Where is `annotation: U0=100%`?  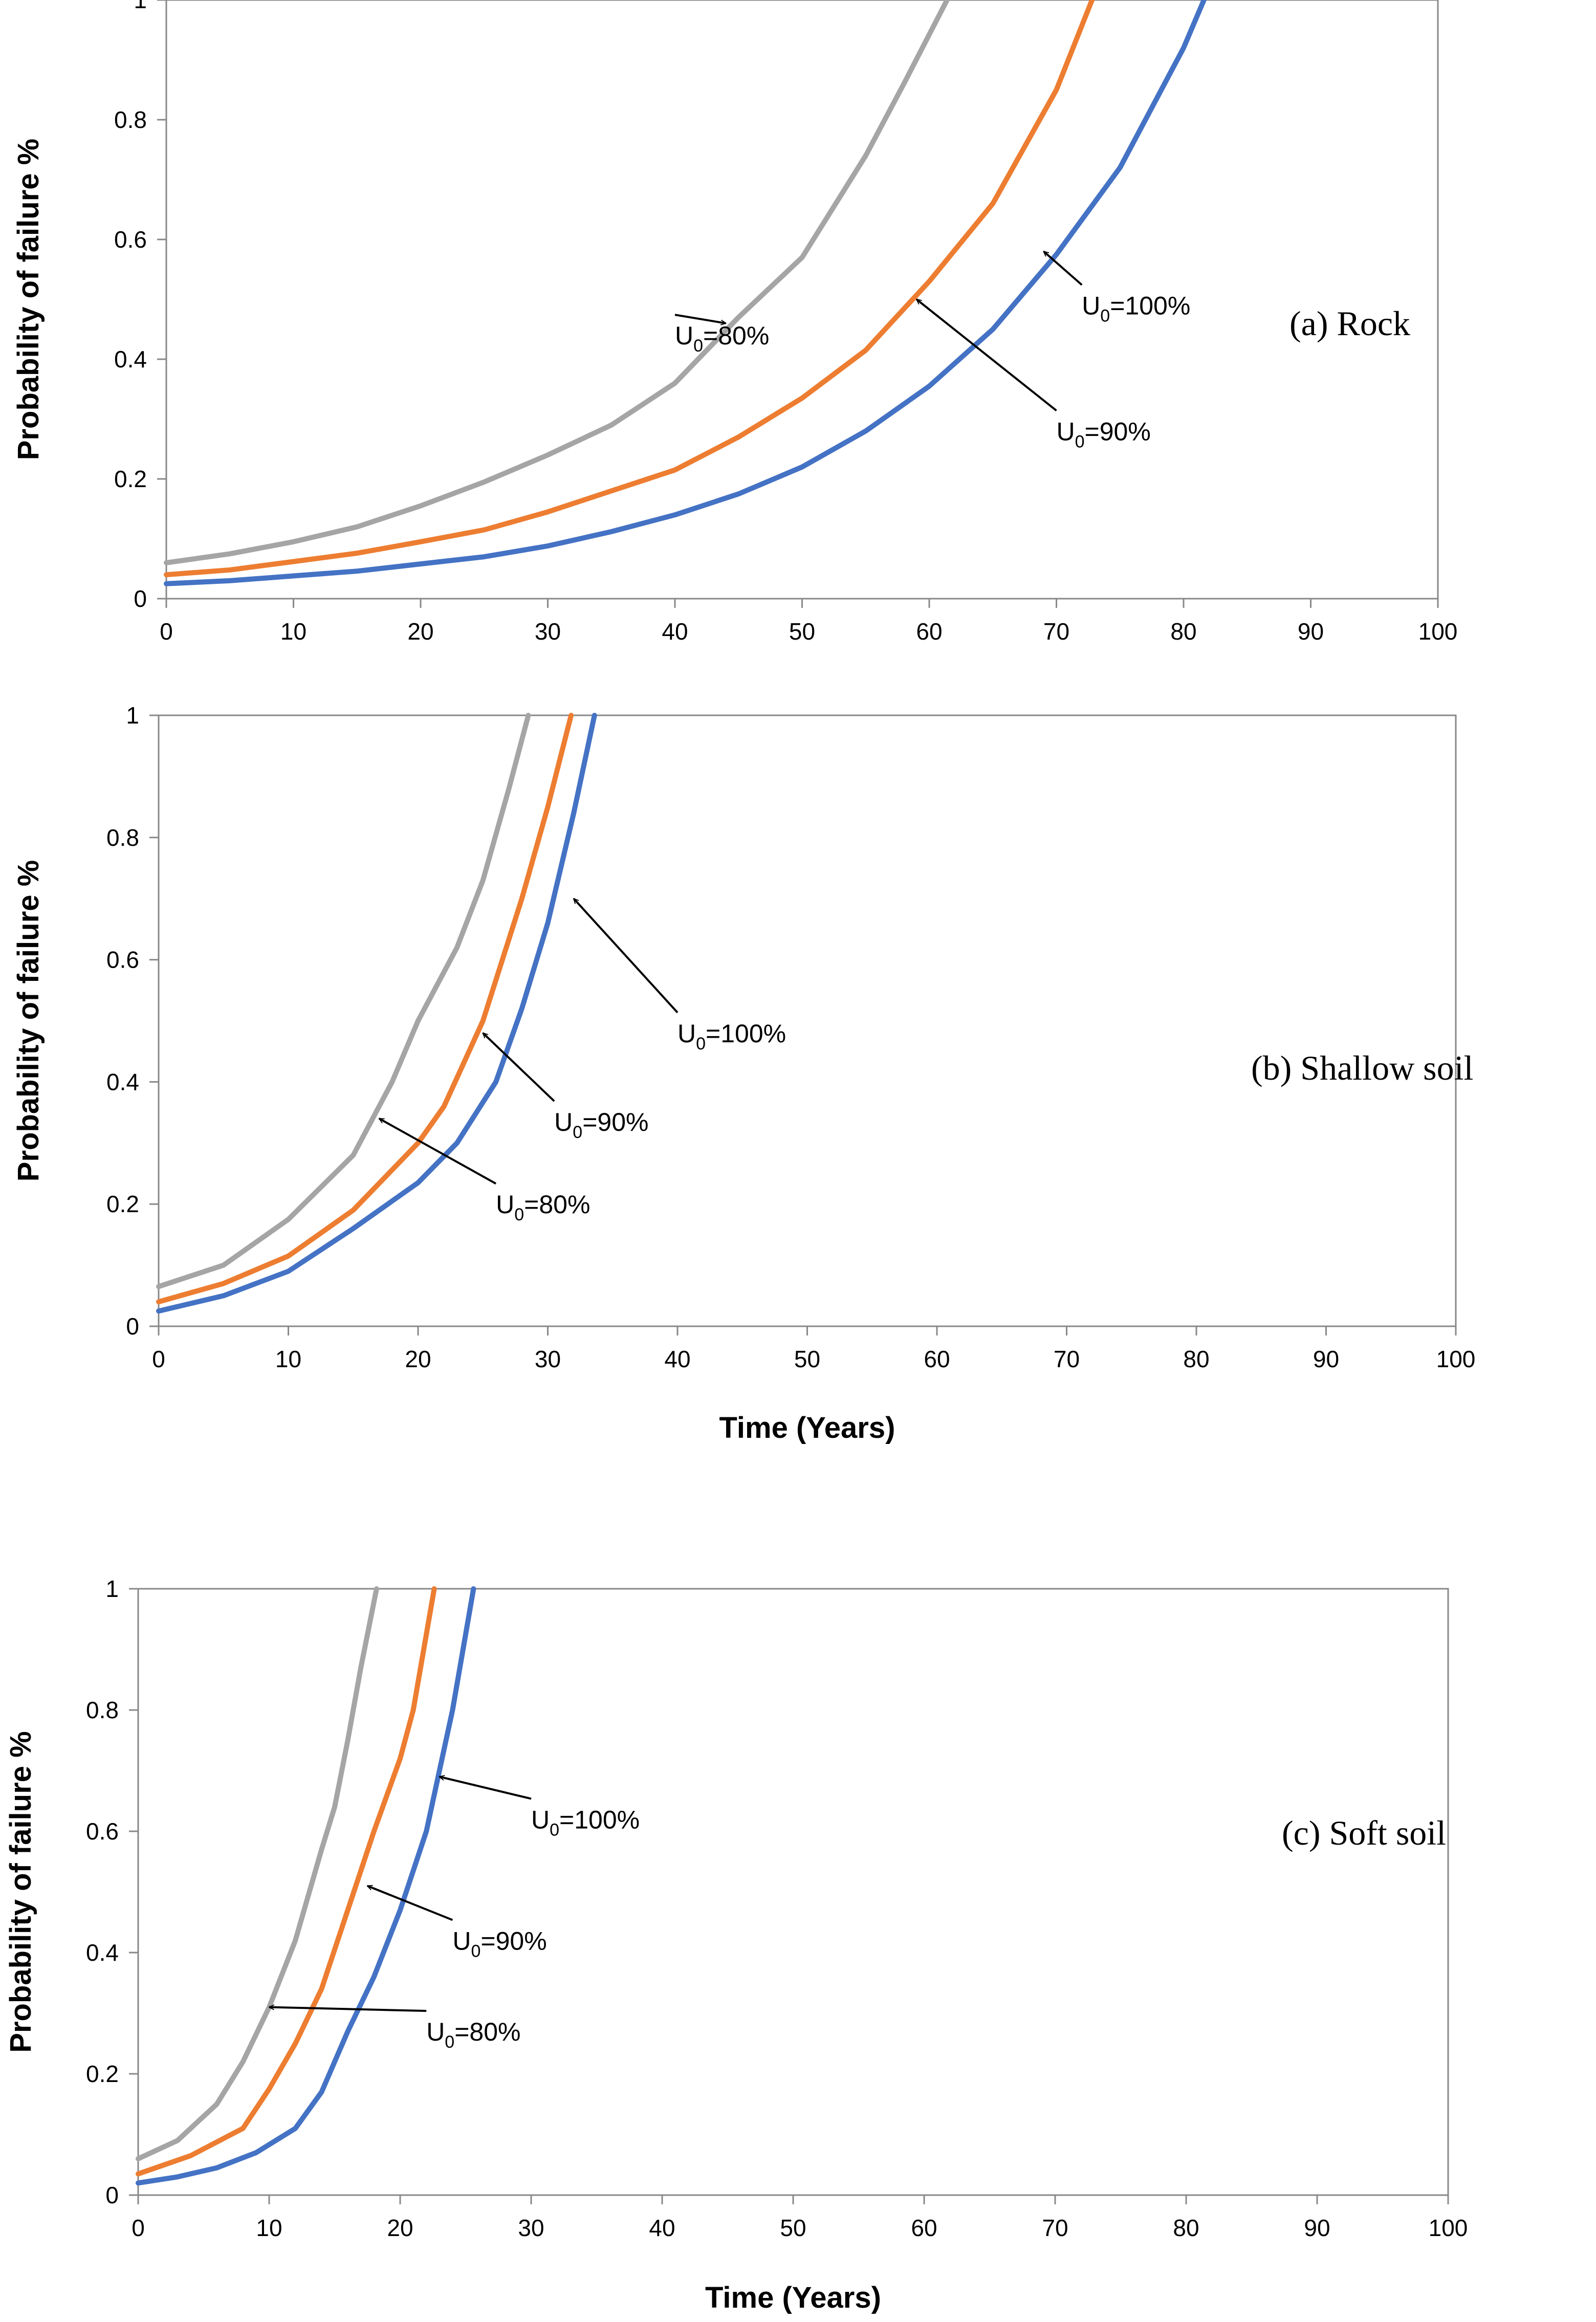
annotation: U0=100% is located at coordinates (1117, 288).